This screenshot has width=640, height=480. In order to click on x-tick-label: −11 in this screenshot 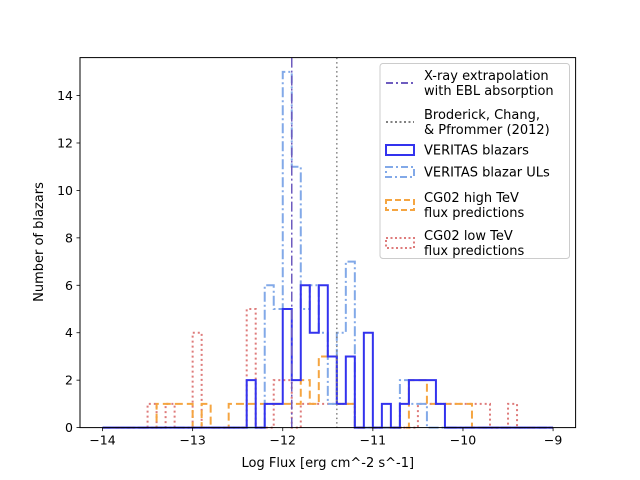, I will do `click(373, 440)`.